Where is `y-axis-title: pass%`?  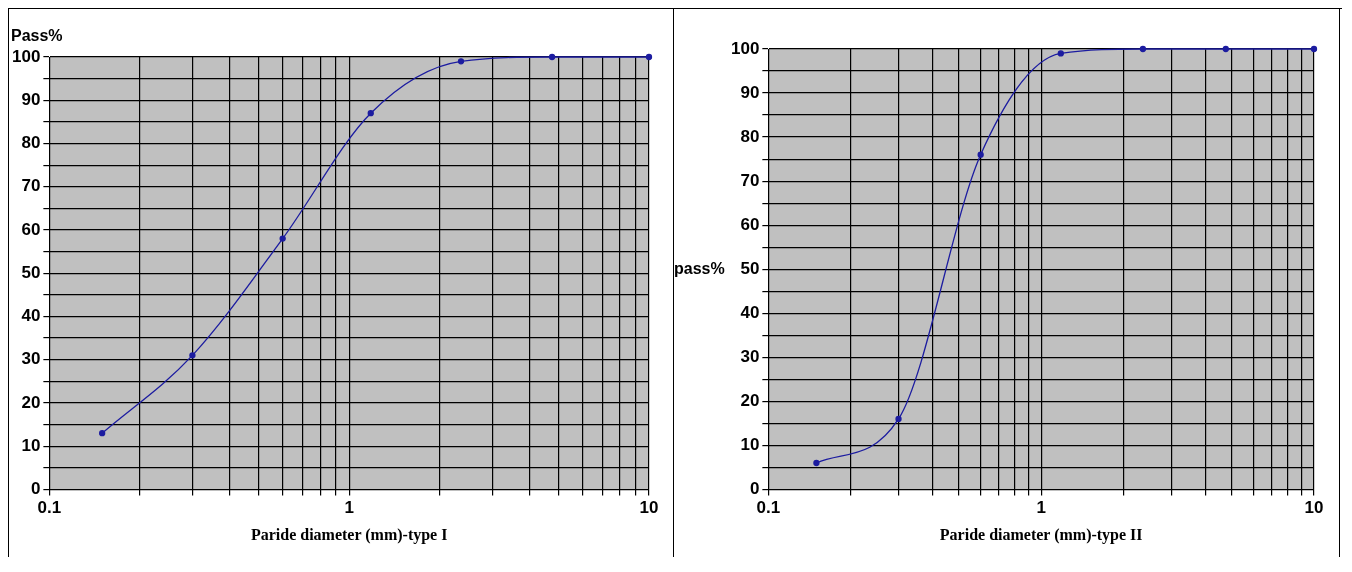 y-axis-title: pass% is located at coordinates (699, 268).